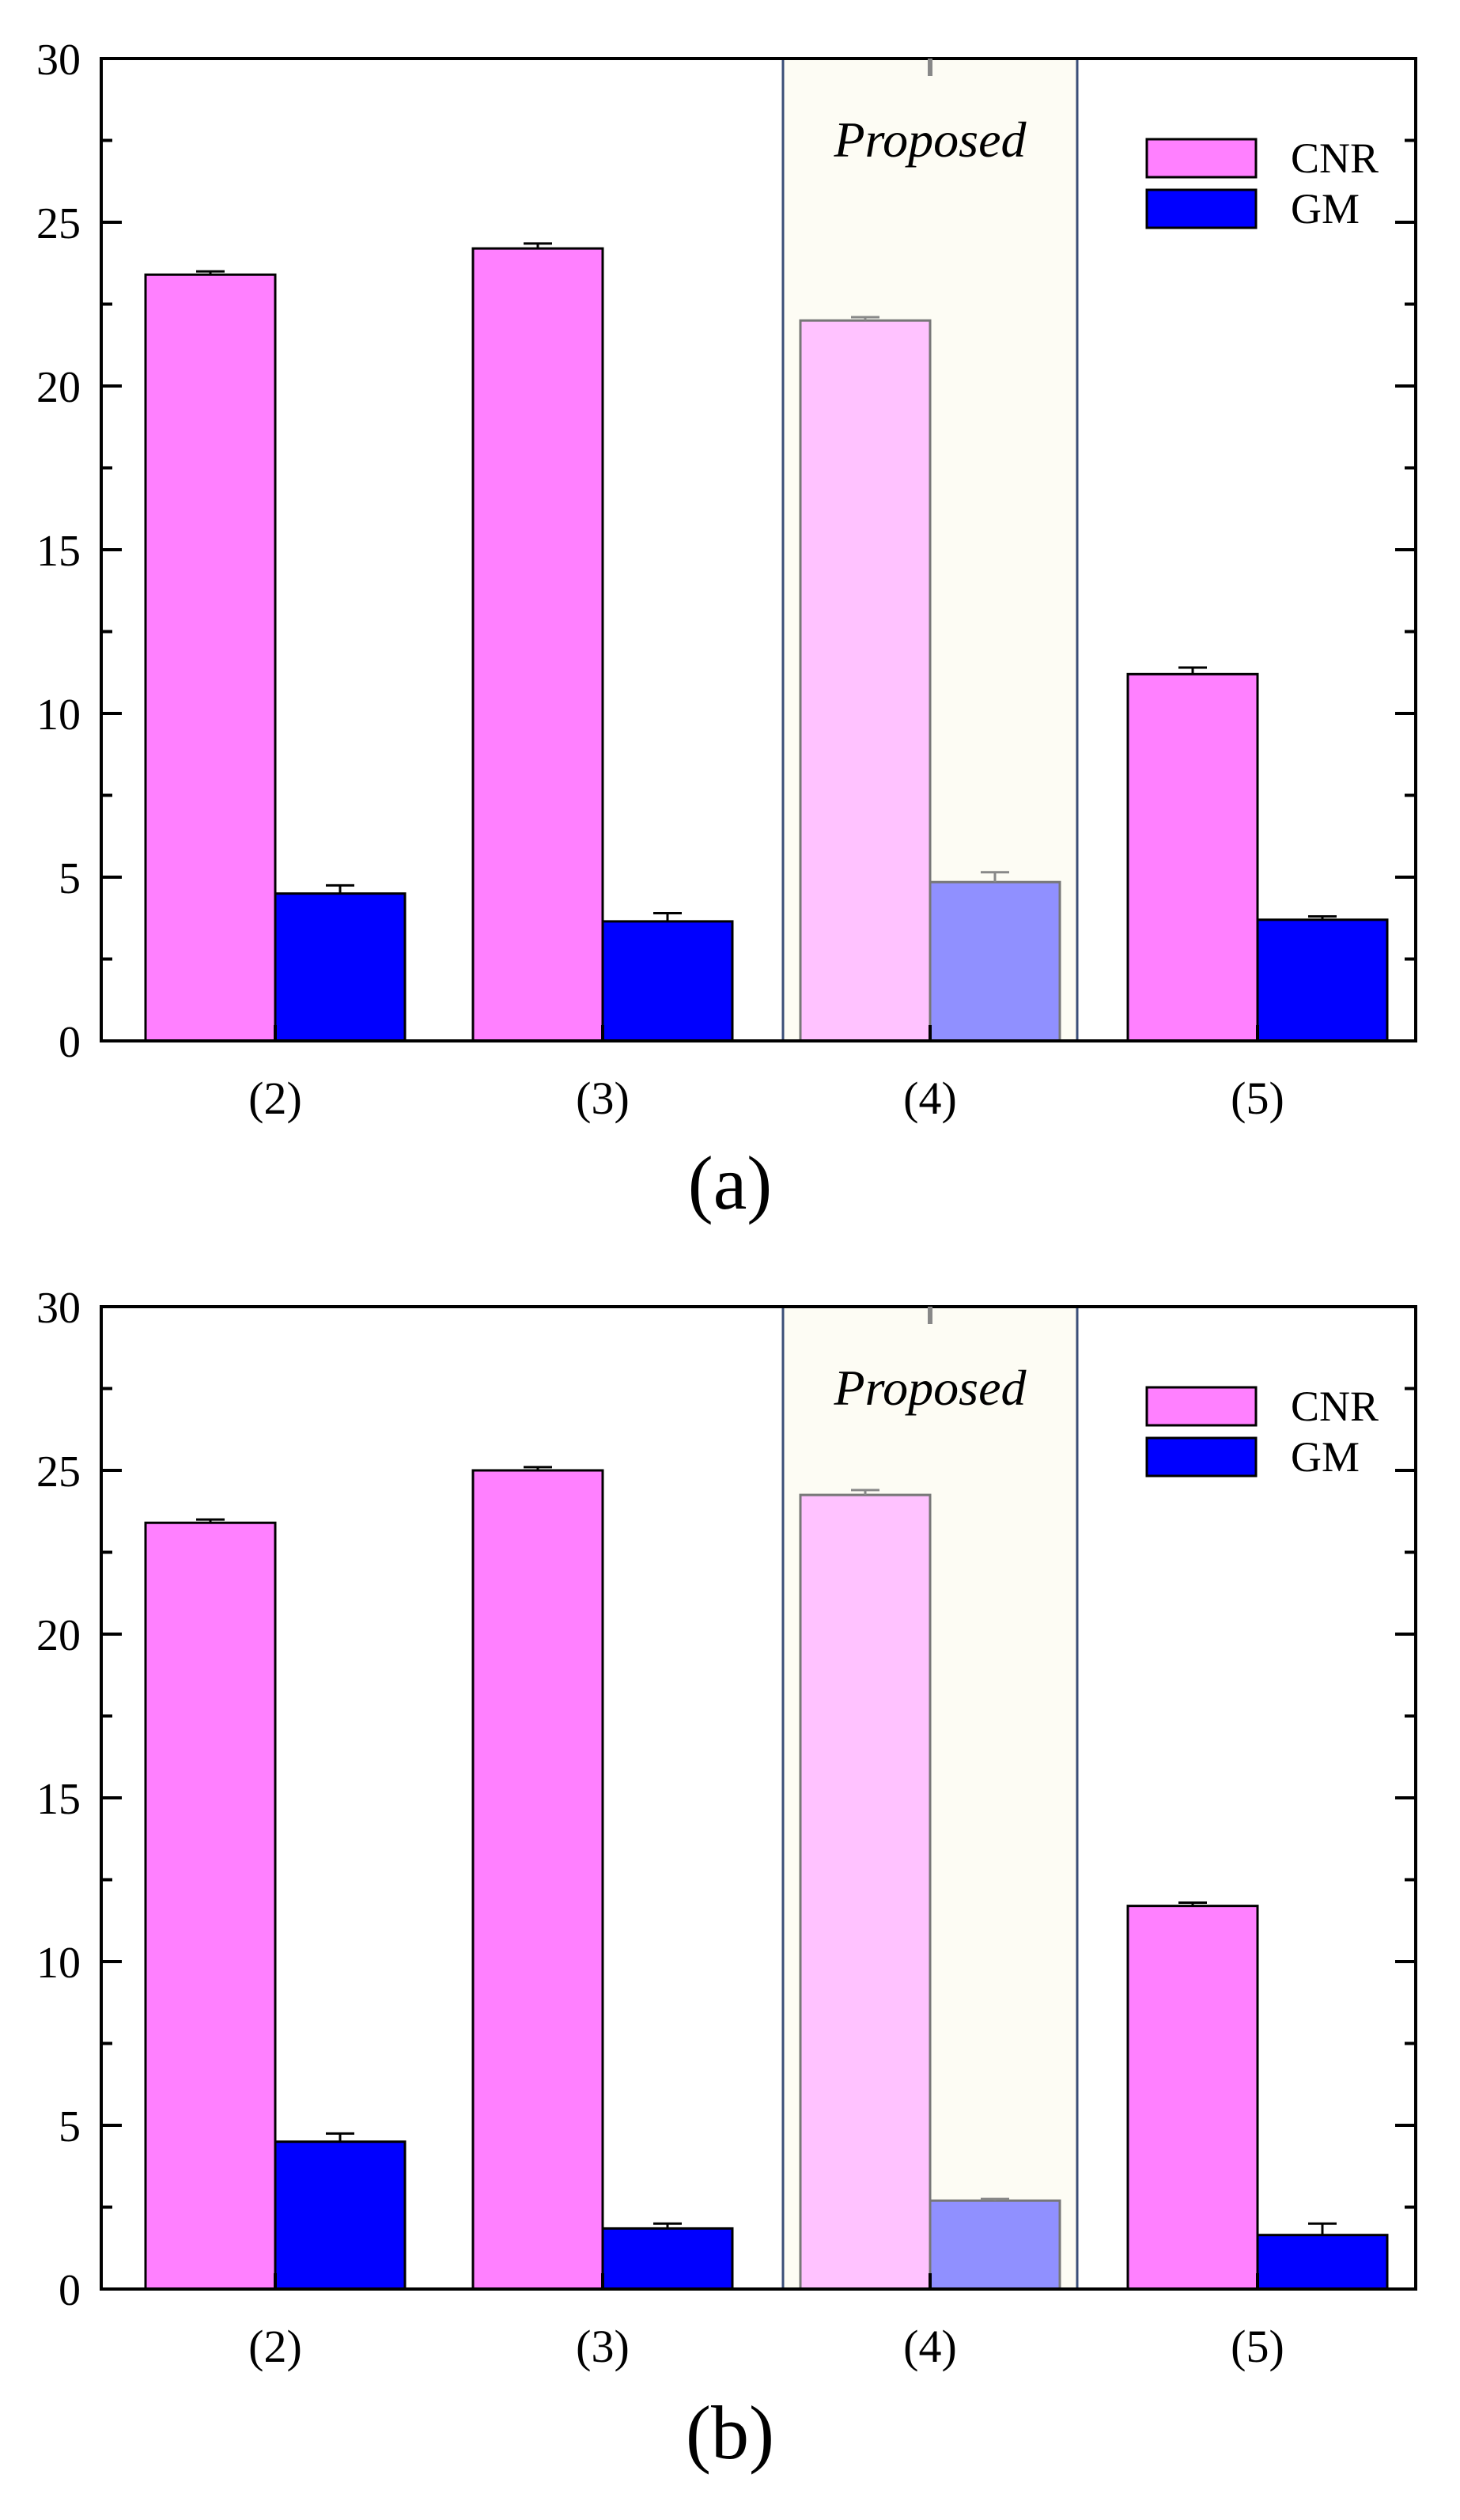  Describe the element at coordinates (730, 1183) in the screenshot. I see `panel-label: (a)` at that location.